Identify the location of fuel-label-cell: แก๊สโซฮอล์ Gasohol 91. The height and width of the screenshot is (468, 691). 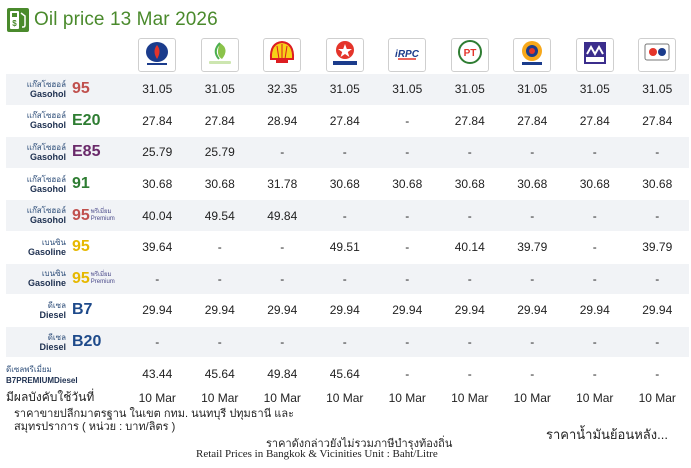
(66, 185).